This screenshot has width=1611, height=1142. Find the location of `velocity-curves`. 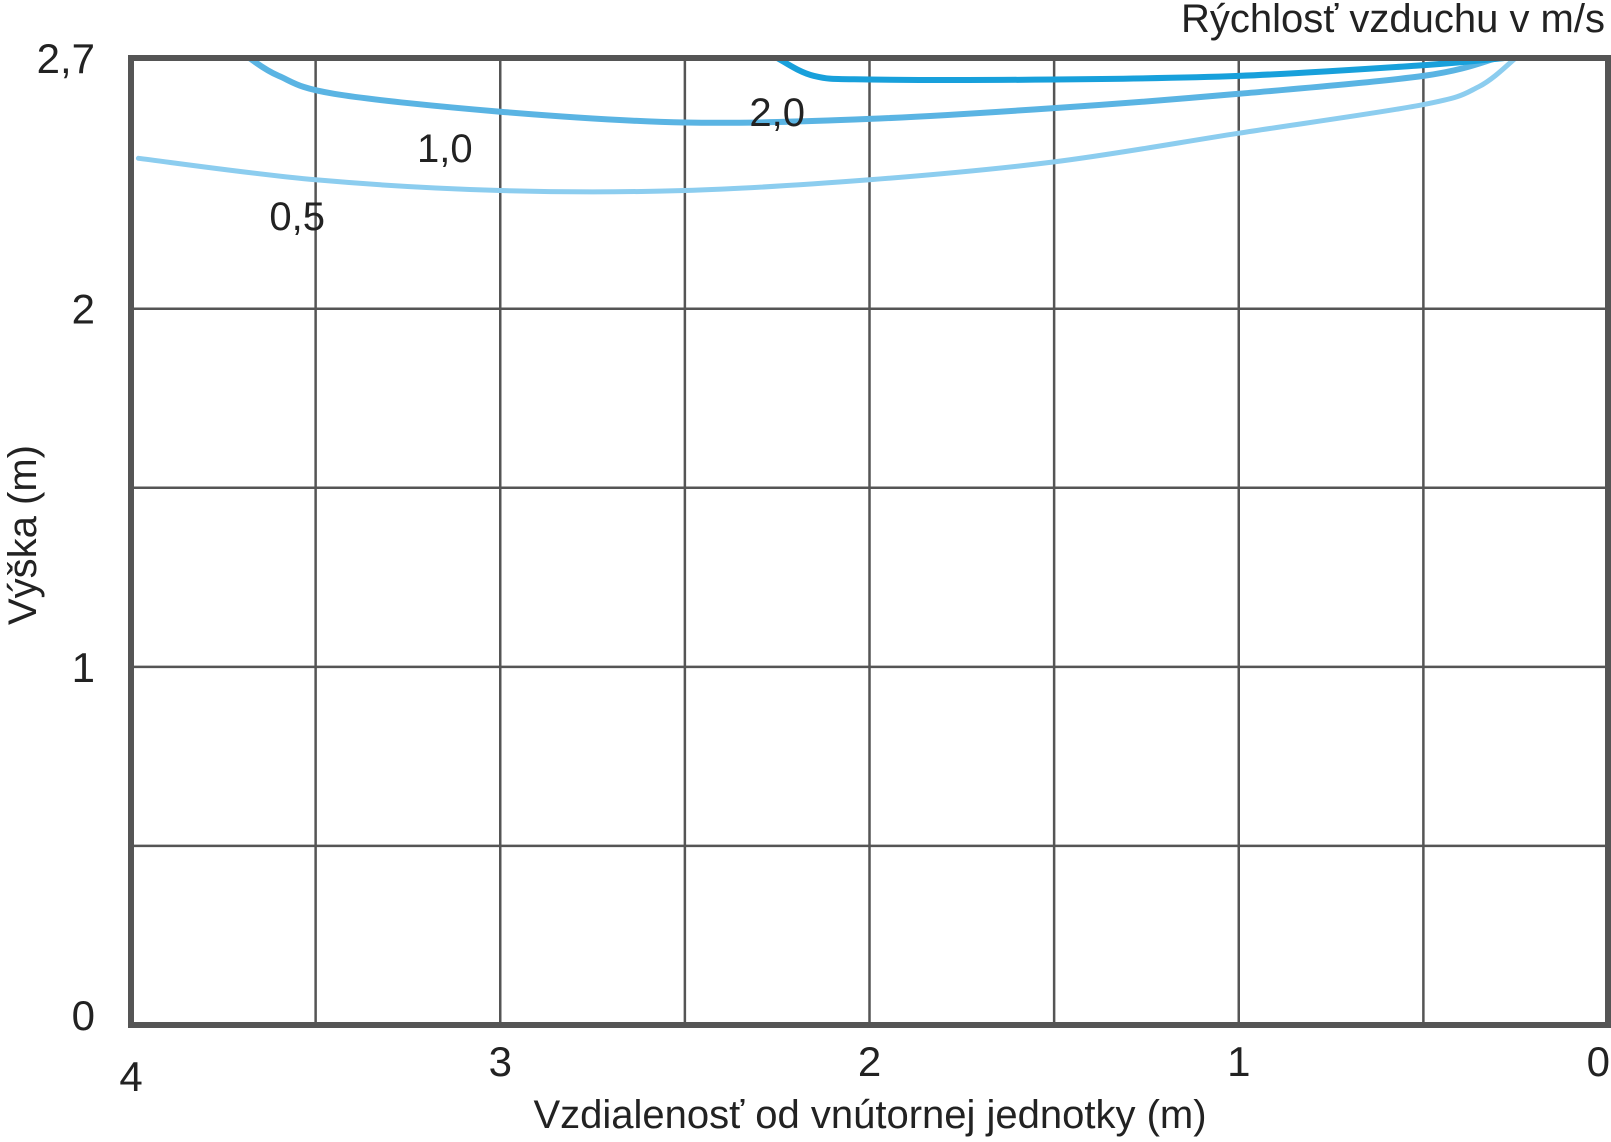

velocity-curves is located at coordinates (827, 125).